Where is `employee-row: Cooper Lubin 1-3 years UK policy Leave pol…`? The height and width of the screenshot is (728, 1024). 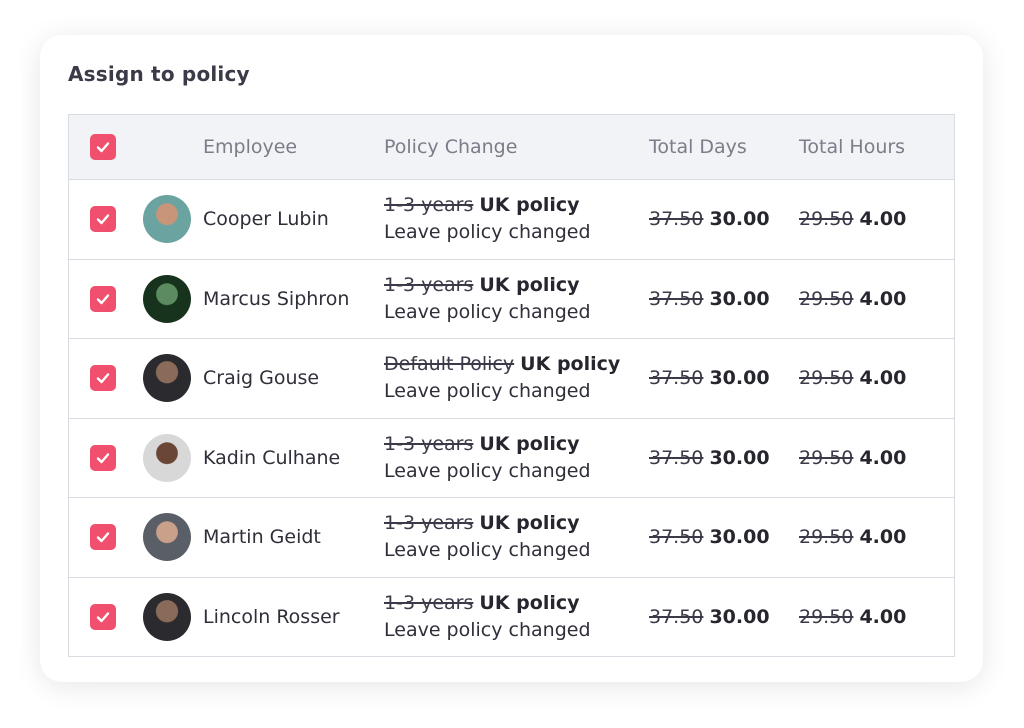
employee-row: Cooper Lubin 1-3 years UK policy Leave pol… is located at coordinates (511, 219).